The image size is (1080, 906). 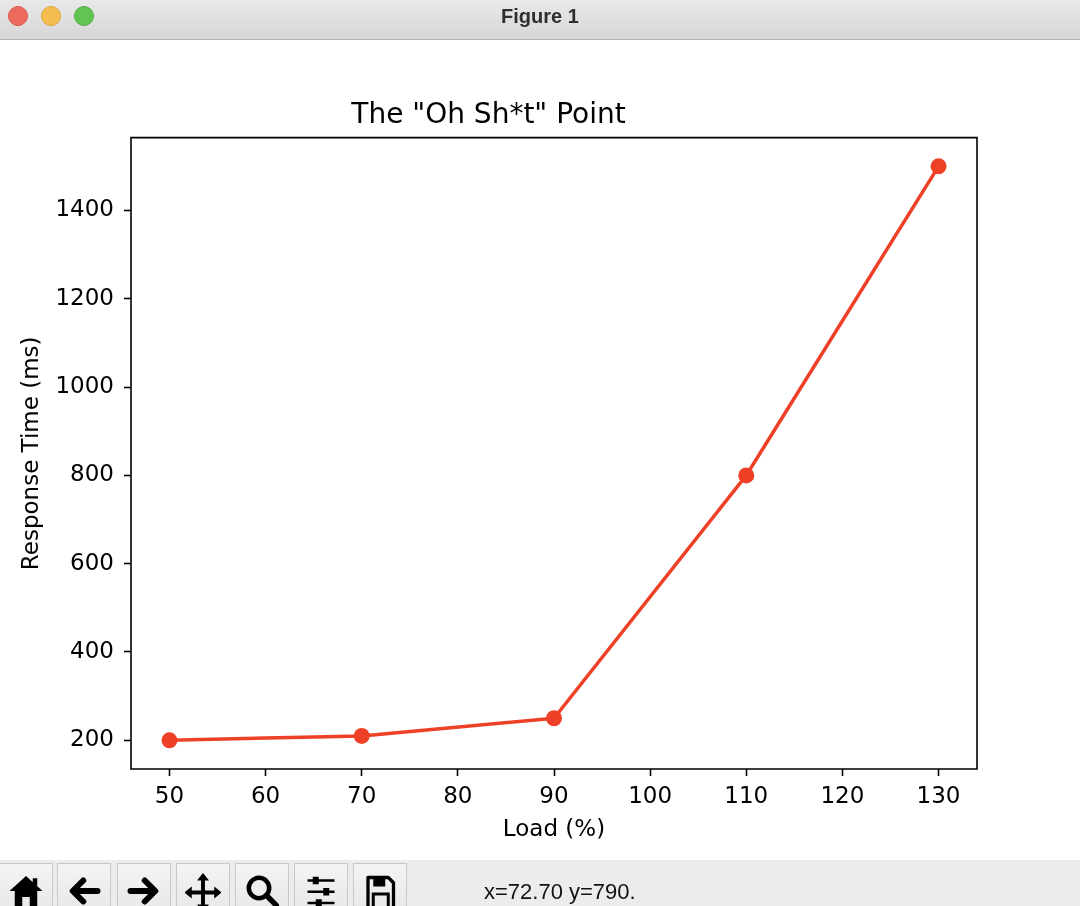 I want to click on chart-title: The "Oh Sh*t" Point, so click(x=488, y=114).